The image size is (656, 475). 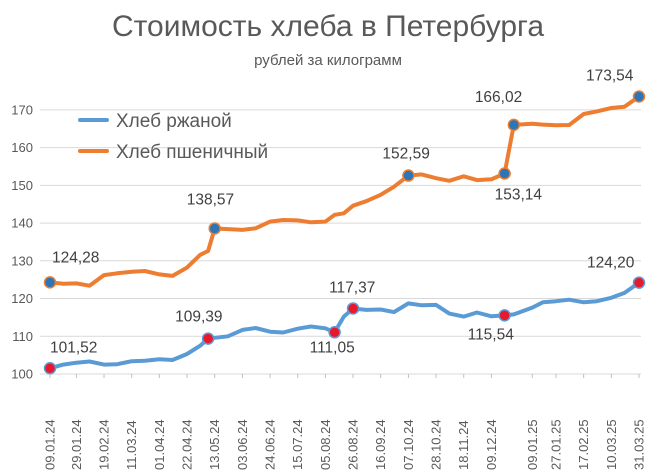 What do you see at coordinates (22, 260) in the screenshot?
I see `y-tick-label: 130` at bounding box center [22, 260].